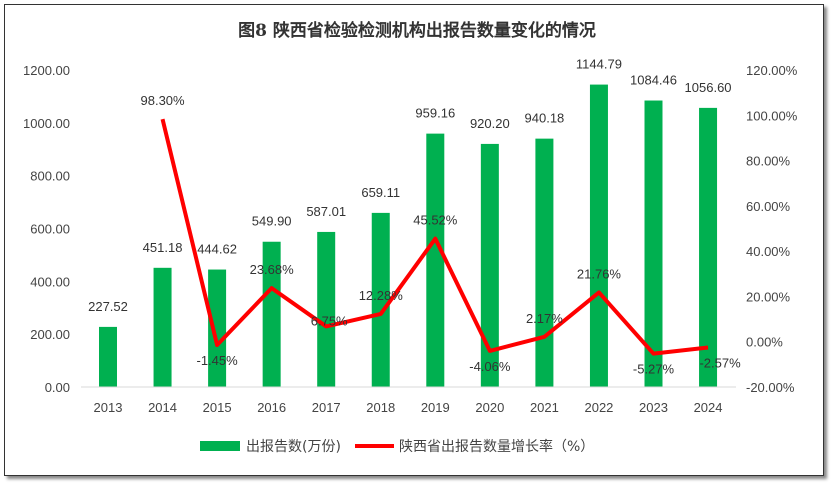  I want to click on x-tick-label: 2015, so click(217, 407).